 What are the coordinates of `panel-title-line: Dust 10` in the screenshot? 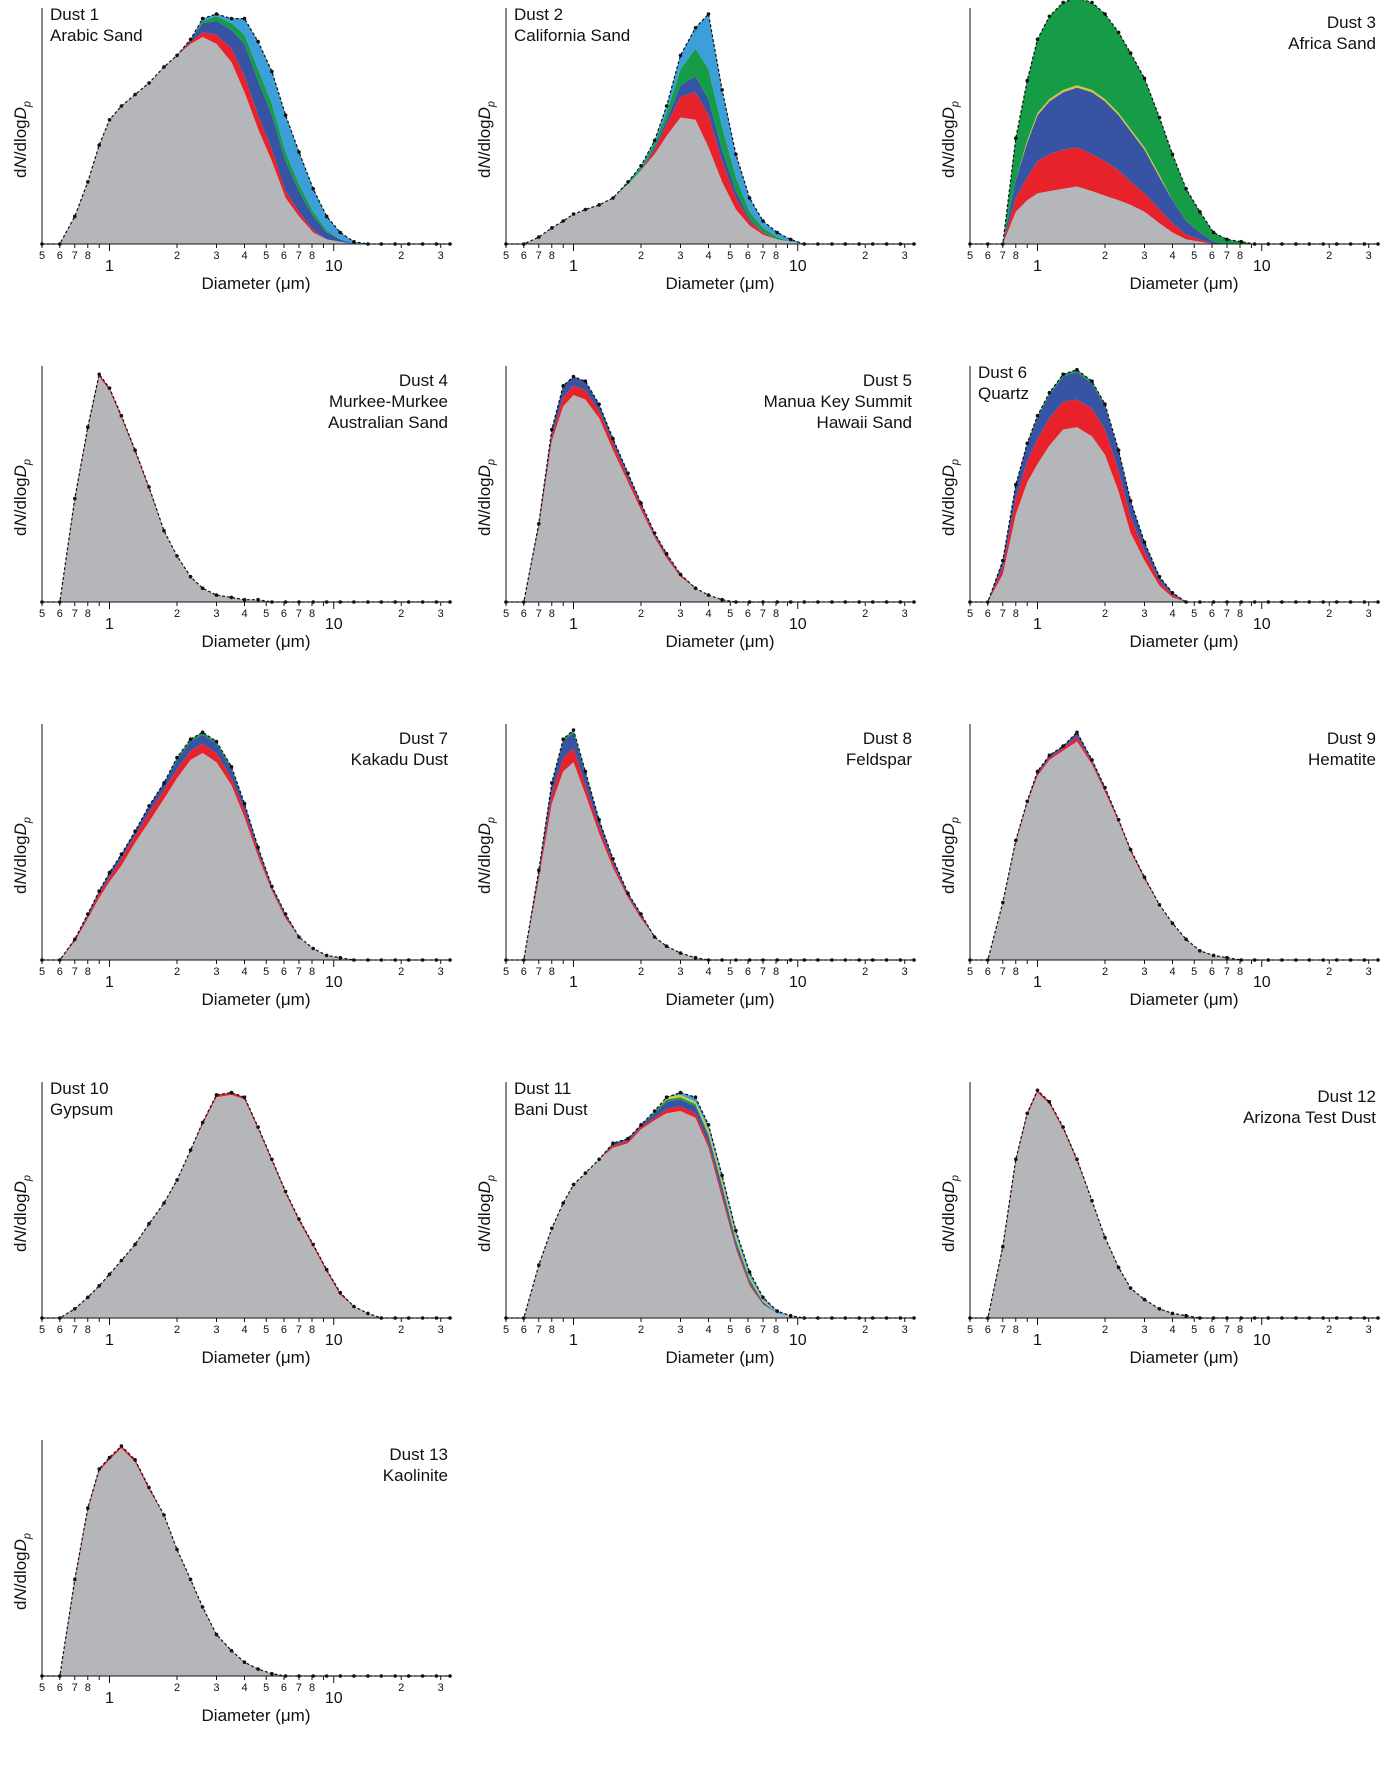 It's located at (79, 1088).